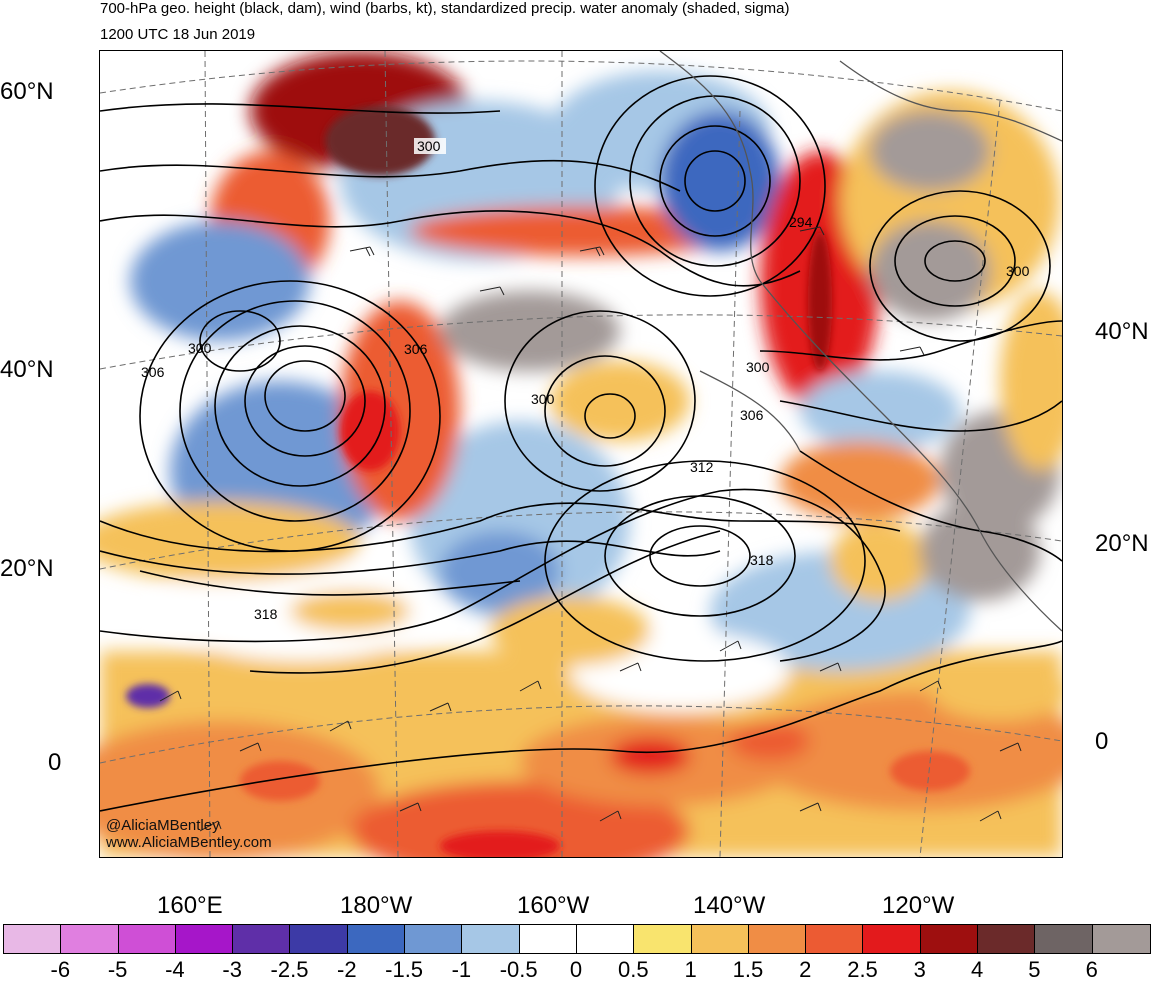 The height and width of the screenshot is (983, 1160). What do you see at coordinates (189, 842) in the screenshot?
I see `credit-website: www.AliciaMBentley.com` at bounding box center [189, 842].